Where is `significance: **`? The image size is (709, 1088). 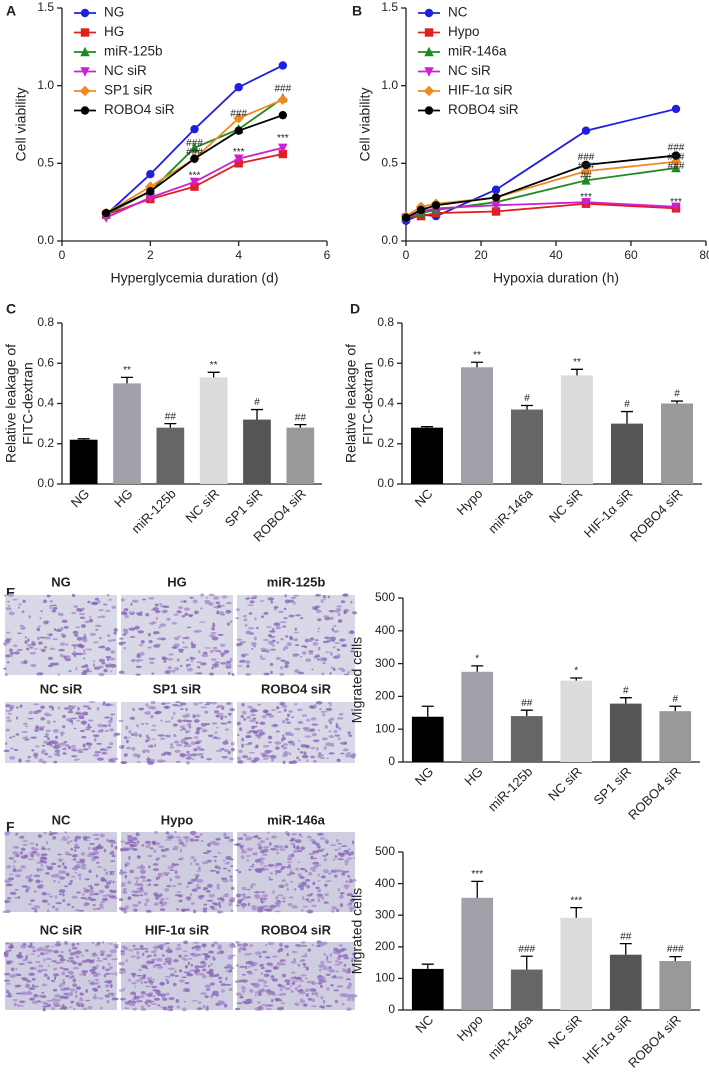 significance: ** is located at coordinates (577, 362).